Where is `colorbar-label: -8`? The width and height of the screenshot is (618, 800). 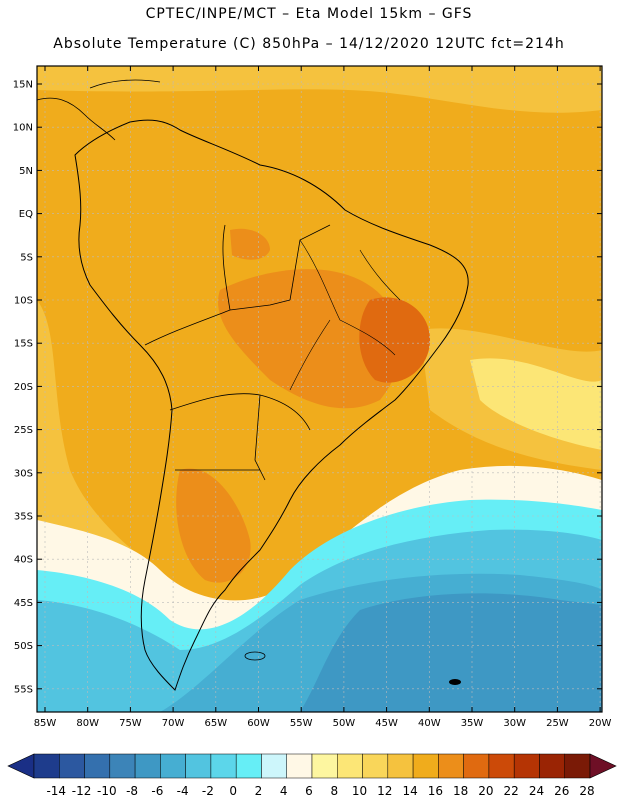 colorbar-label: -8 is located at coordinates (132, 791).